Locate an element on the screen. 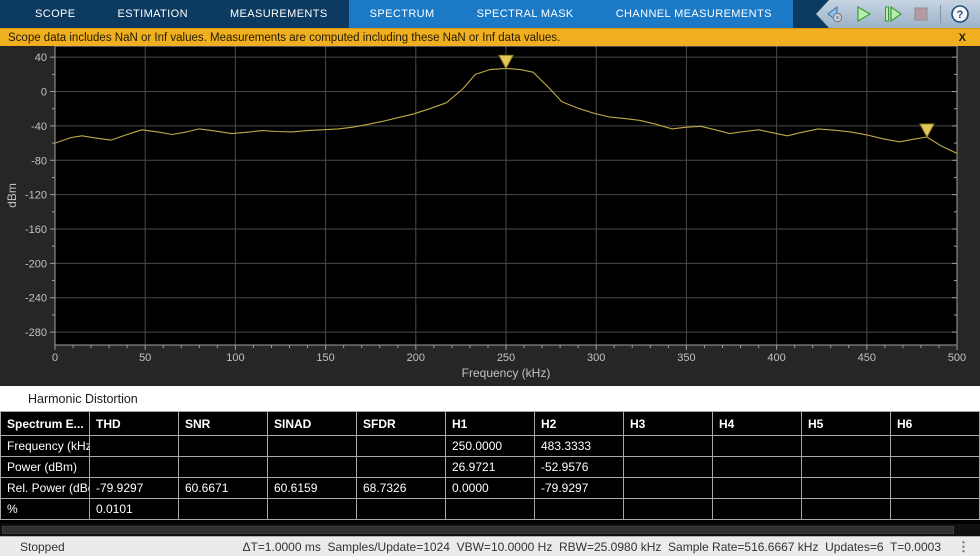  status-state: Stopped is located at coordinates (42, 546).